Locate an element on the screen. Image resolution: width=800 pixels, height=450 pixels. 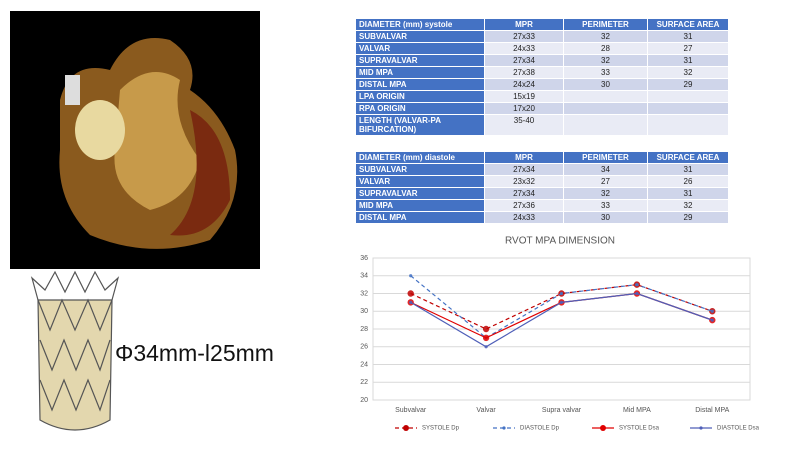
caption: Φ34mm-l25mm is located at coordinates (194, 353).